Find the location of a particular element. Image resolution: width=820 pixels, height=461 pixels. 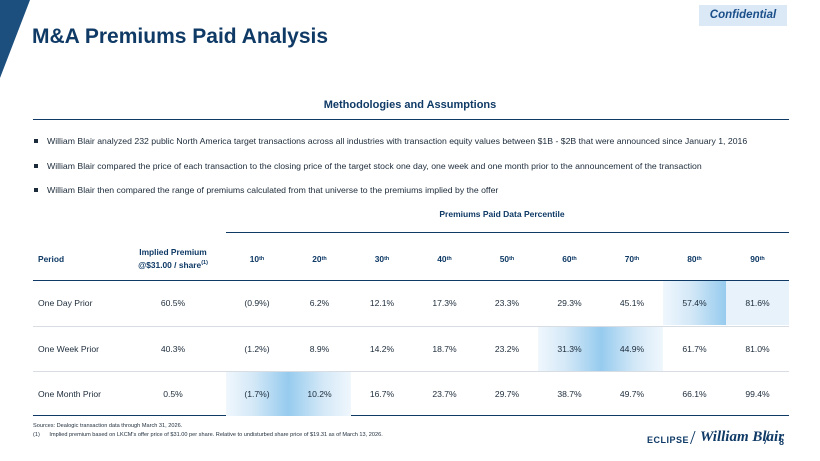

row-period: One Day Prior is located at coordinates (65, 303).